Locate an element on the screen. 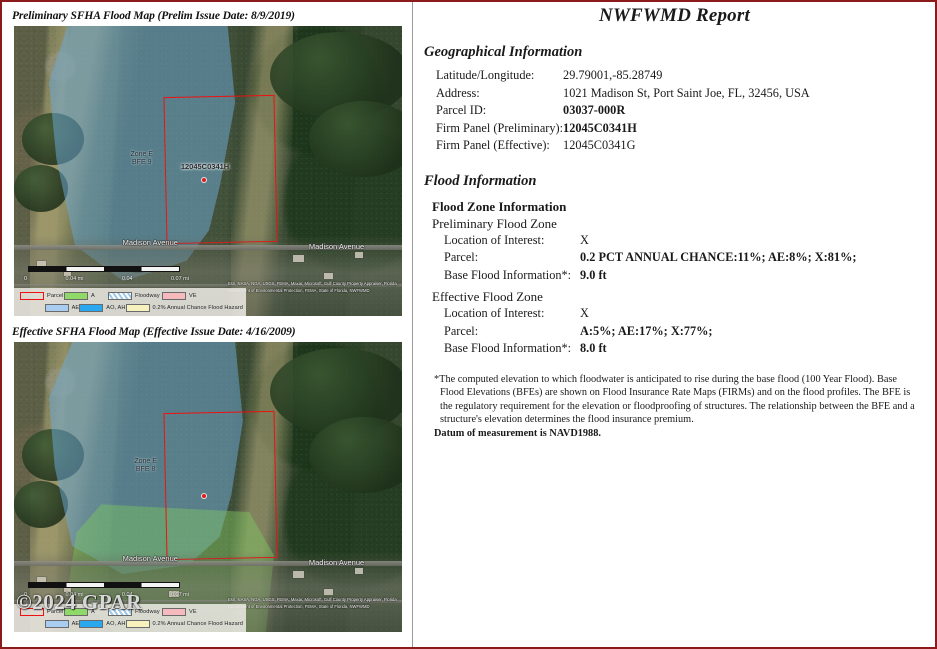 The image size is (937, 649). flood-zone-information-heading: Flood Zone Information is located at coordinates (499, 206).